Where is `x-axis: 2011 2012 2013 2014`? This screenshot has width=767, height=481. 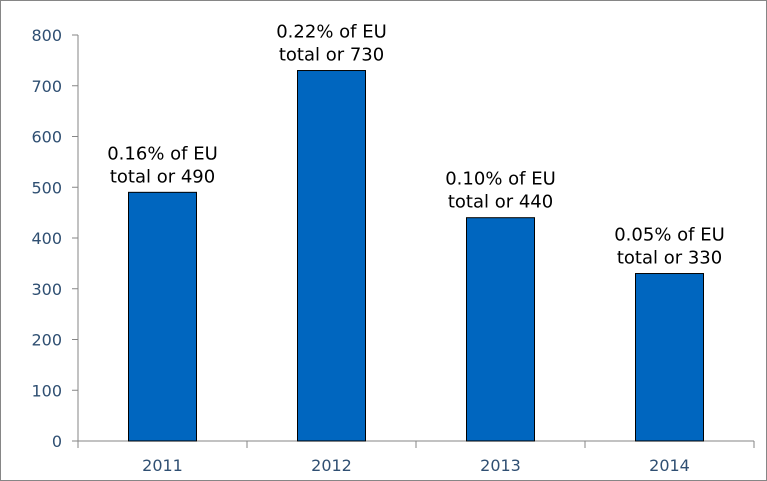 x-axis: 2011 2012 2013 2014 is located at coordinates (416, 457).